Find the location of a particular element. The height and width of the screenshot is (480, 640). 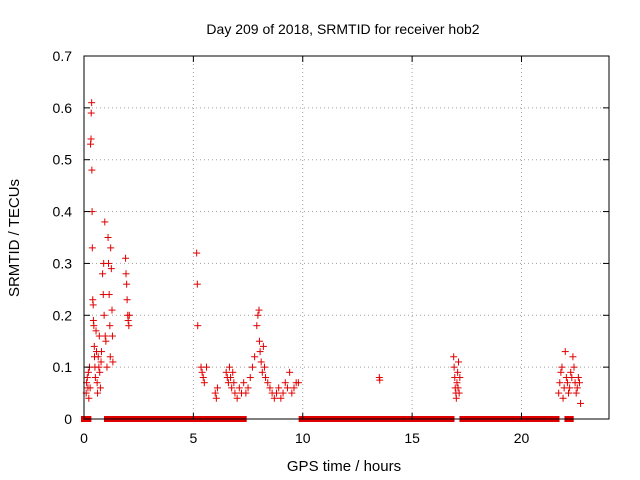

y-tick-label: 0.6 is located at coordinates (63, 108).